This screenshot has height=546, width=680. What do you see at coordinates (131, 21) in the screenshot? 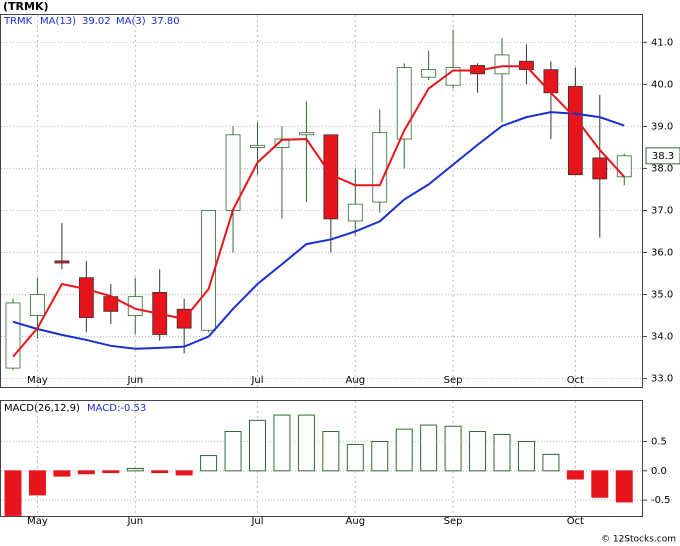
I see `legend-entry: MA(3)` at bounding box center [131, 21].